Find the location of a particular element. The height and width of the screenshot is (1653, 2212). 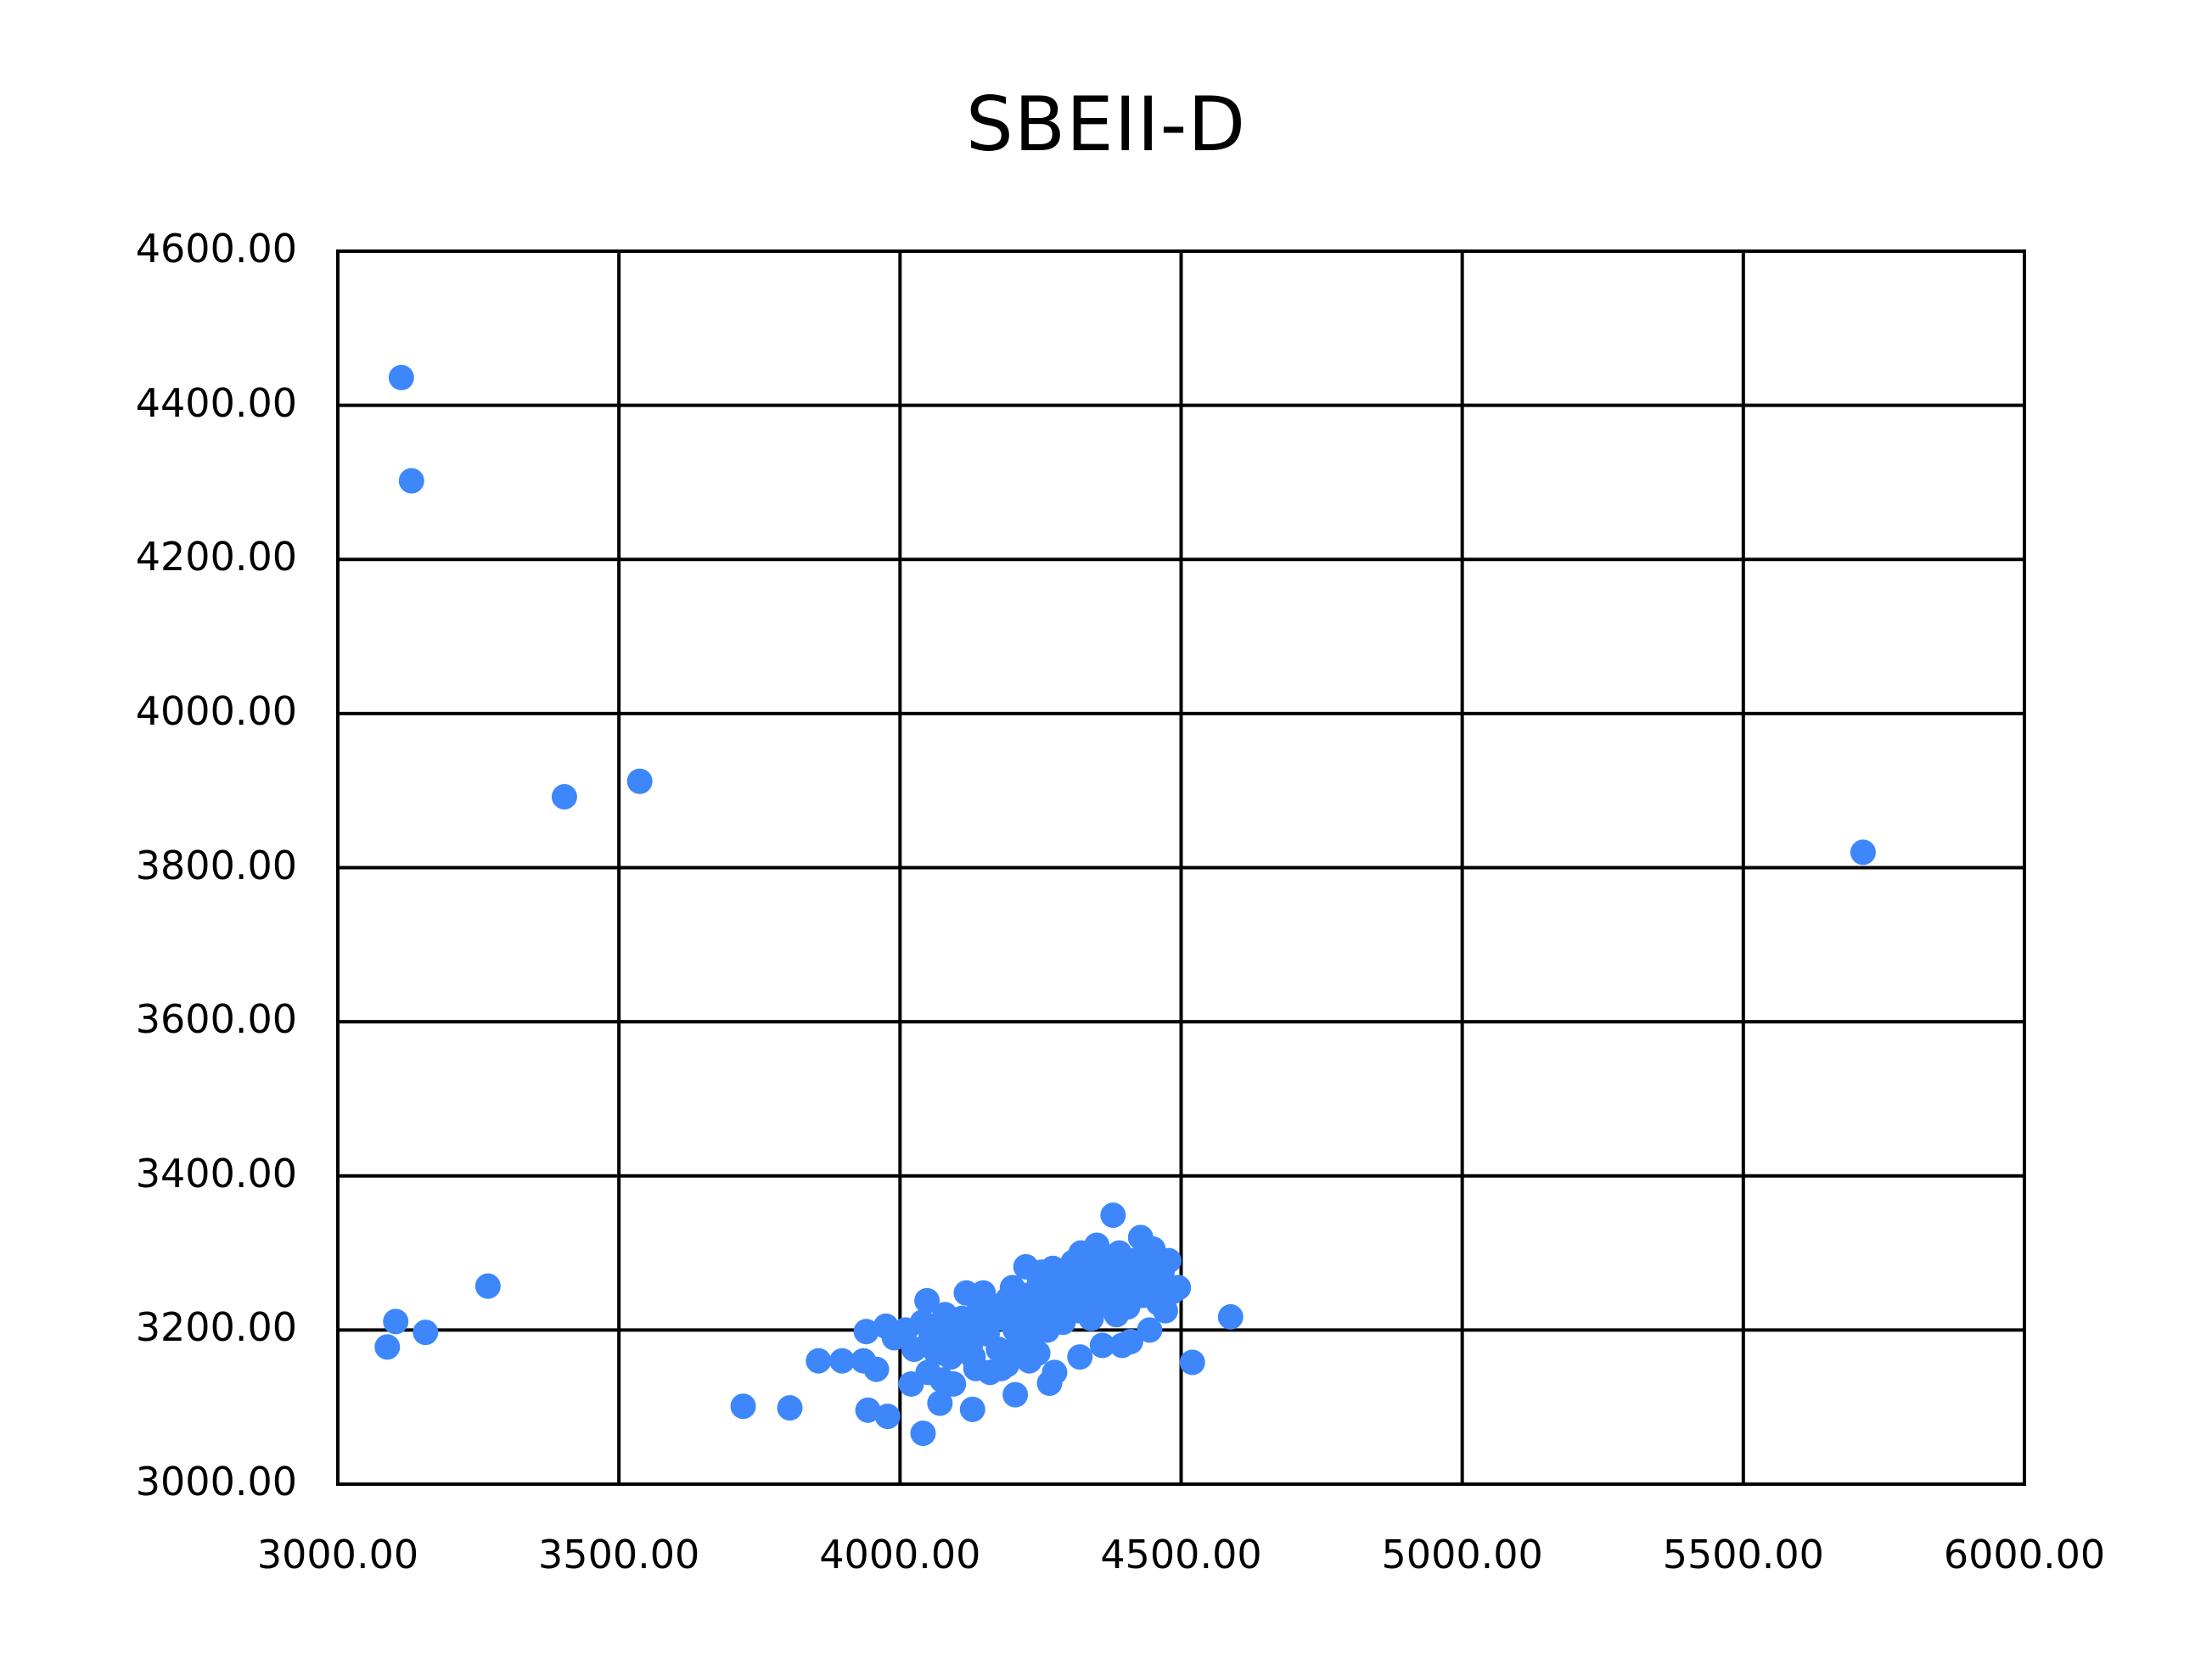

y-tick-label: 3800.00 is located at coordinates (216, 865).